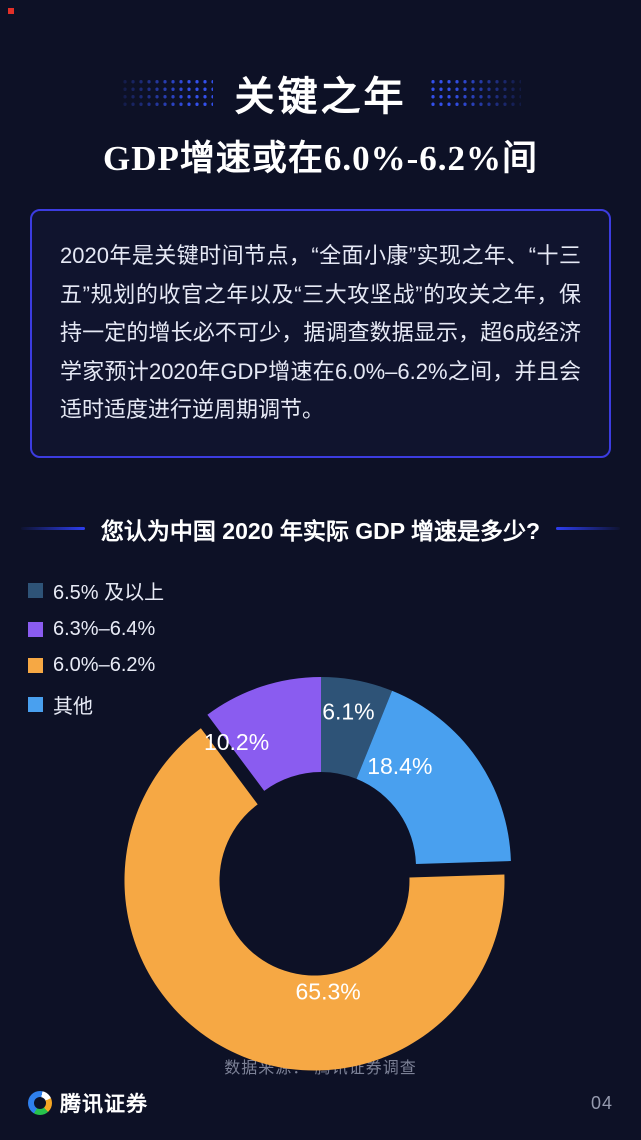 The height and width of the screenshot is (1140, 641). I want to click on slice-label-3: 10.2%, so click(235, 741).